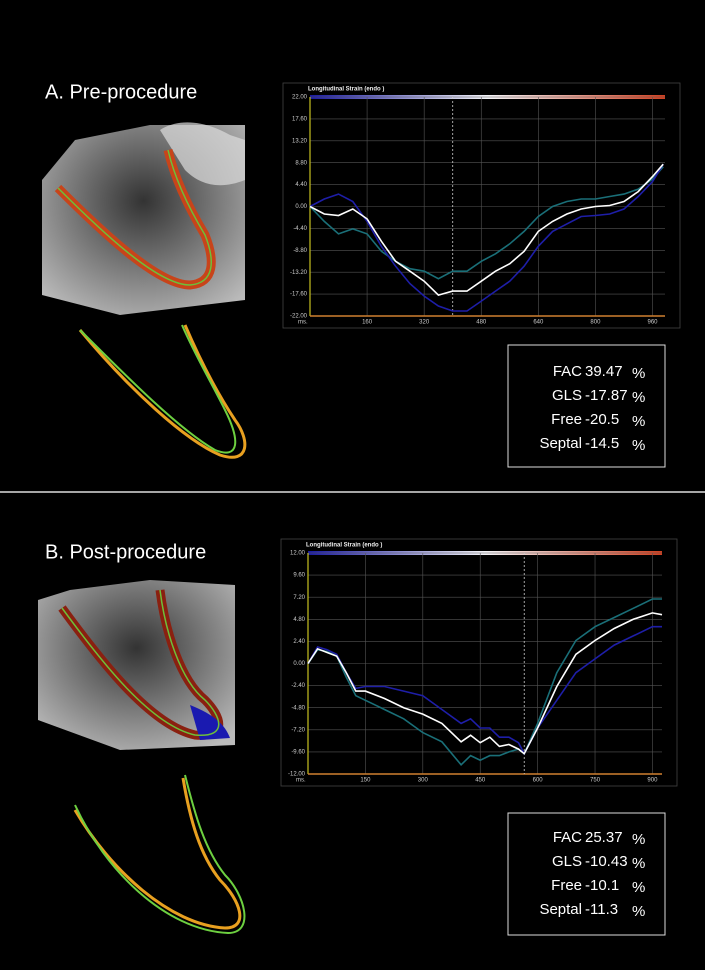 The image size is (705, 970). Describe the element at coordinates (121, 92) in the screenshot. I see `panel-label: A. Pre-procedure` at that location.